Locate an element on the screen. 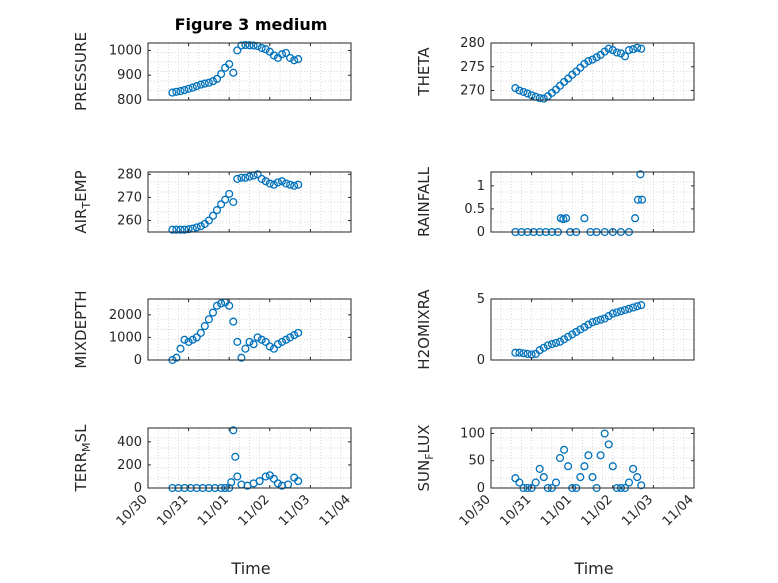  subplot-mixdepth: 0 1000 2000 MIXDEPTH is located at coordinates (212, 329).